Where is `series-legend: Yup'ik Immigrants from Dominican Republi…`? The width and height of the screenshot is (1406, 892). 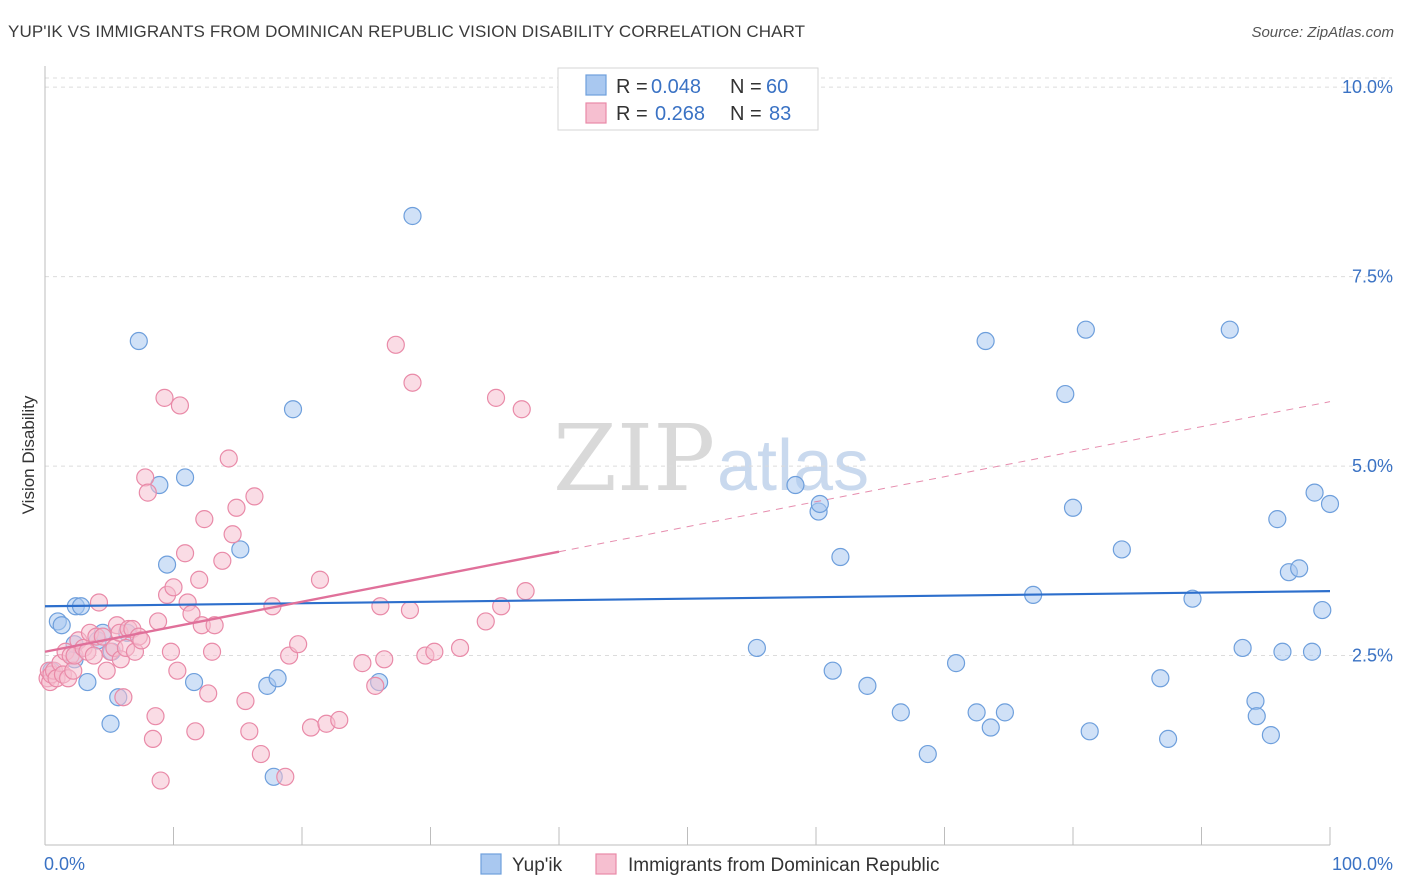
series-legend: Yup'ik Immigrants from Dominican Republi… is located at coordinates (710, 864).